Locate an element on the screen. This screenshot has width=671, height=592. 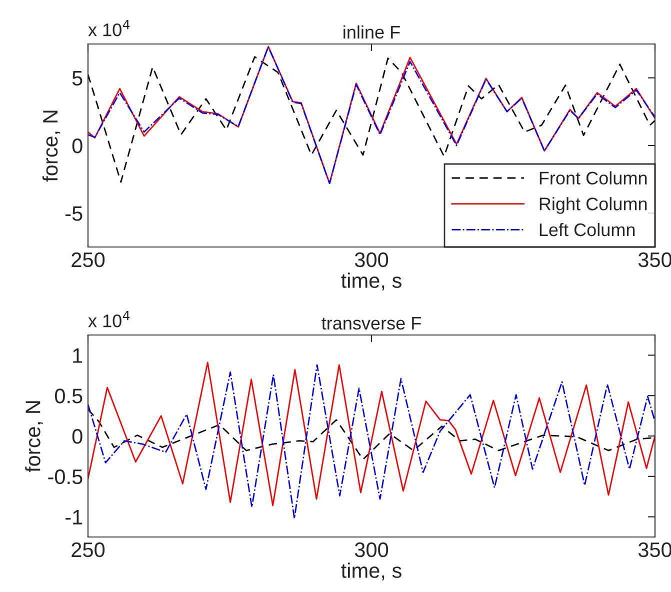
legend-label: Front Column is located at coordinates (593, 177).